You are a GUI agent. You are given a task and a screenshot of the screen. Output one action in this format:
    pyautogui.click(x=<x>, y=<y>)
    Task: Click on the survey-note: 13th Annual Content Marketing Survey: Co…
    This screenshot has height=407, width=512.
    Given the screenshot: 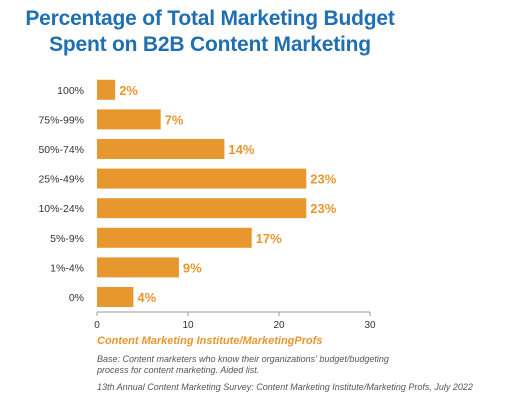 What is the action you would take?
    pyautogui.click(x=285, y=387)
    